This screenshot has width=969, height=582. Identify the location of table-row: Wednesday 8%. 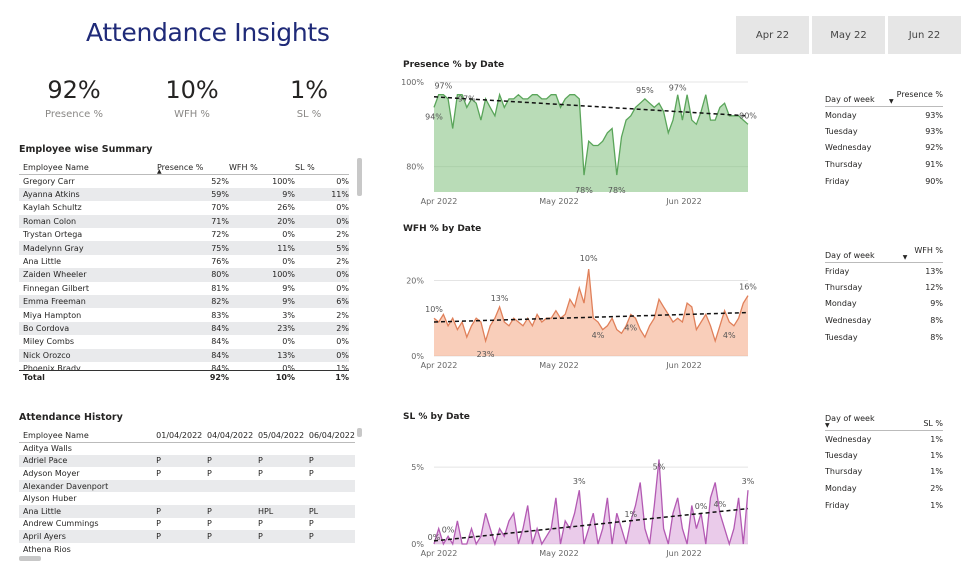
(884, 320).